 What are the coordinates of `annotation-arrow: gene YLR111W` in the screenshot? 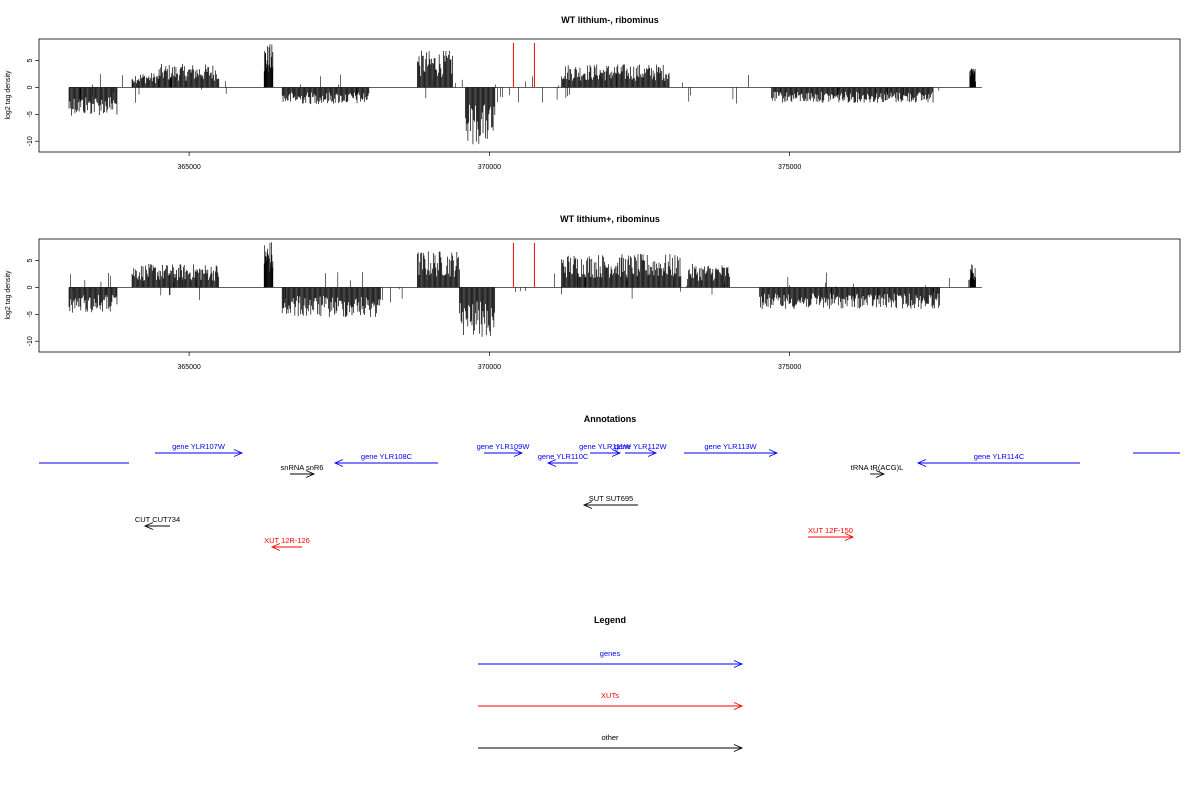 It's located at (605, 449).